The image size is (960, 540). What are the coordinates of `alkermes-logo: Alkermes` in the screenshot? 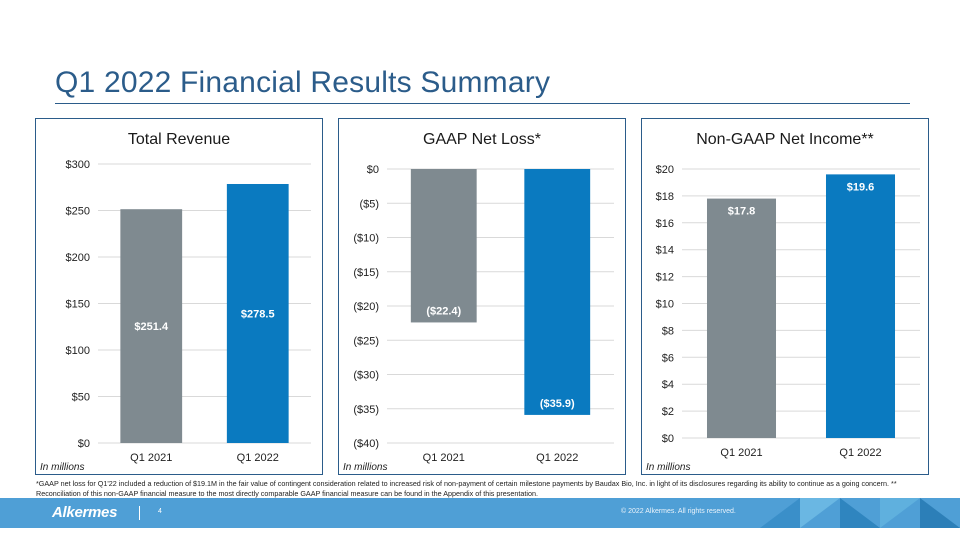 It's located at (85, 512).